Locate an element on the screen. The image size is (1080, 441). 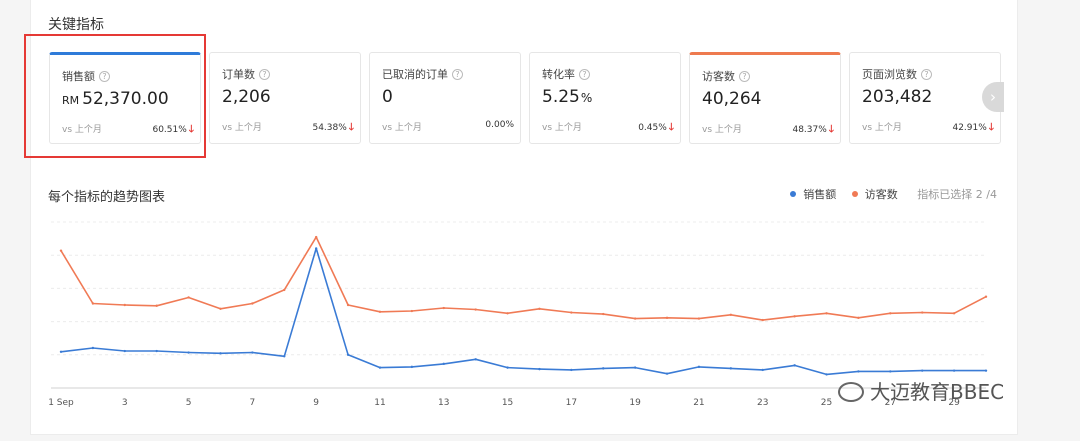
next-cards-button: › is located at coordinates (993, 97).